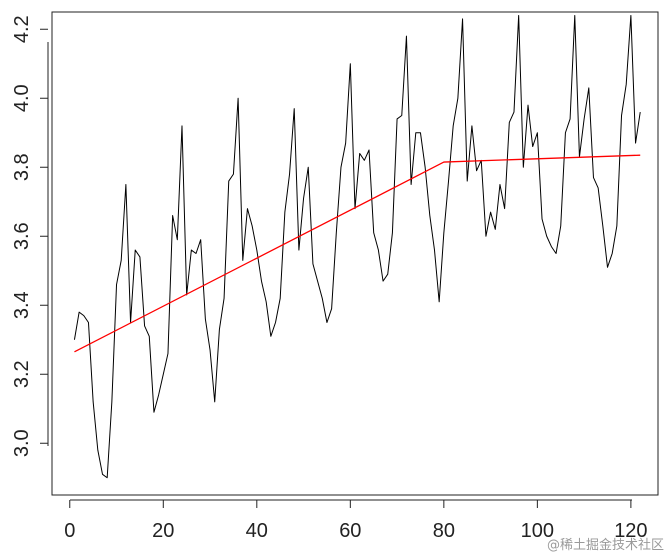 The image size is (668, 556). I want to click on x-tick-label: 120, so click(630, 531).